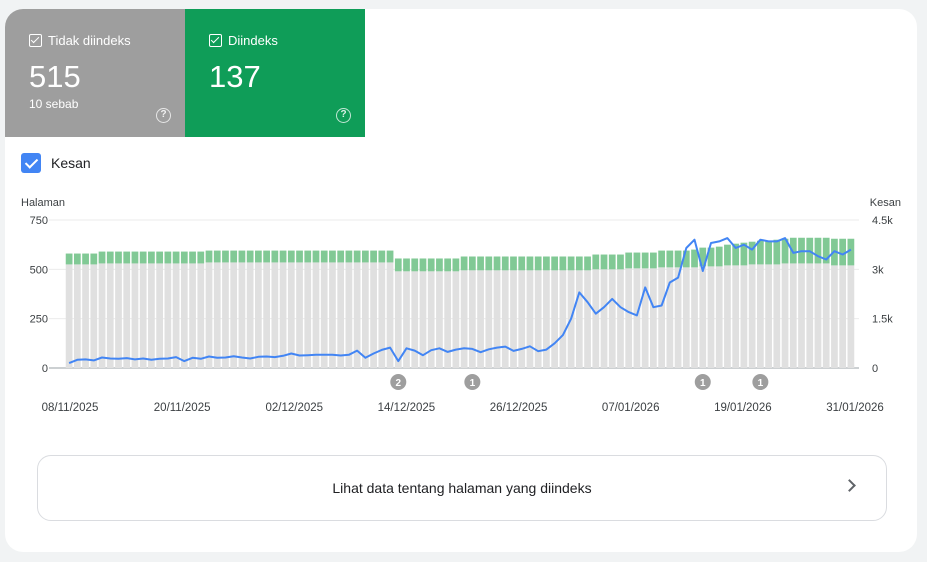 This screenshot has width=927, height=562. Describe the element at coordinates (855, 408) in the screenshot. I see `x-axis-tick: 31/01/2026` at that location.